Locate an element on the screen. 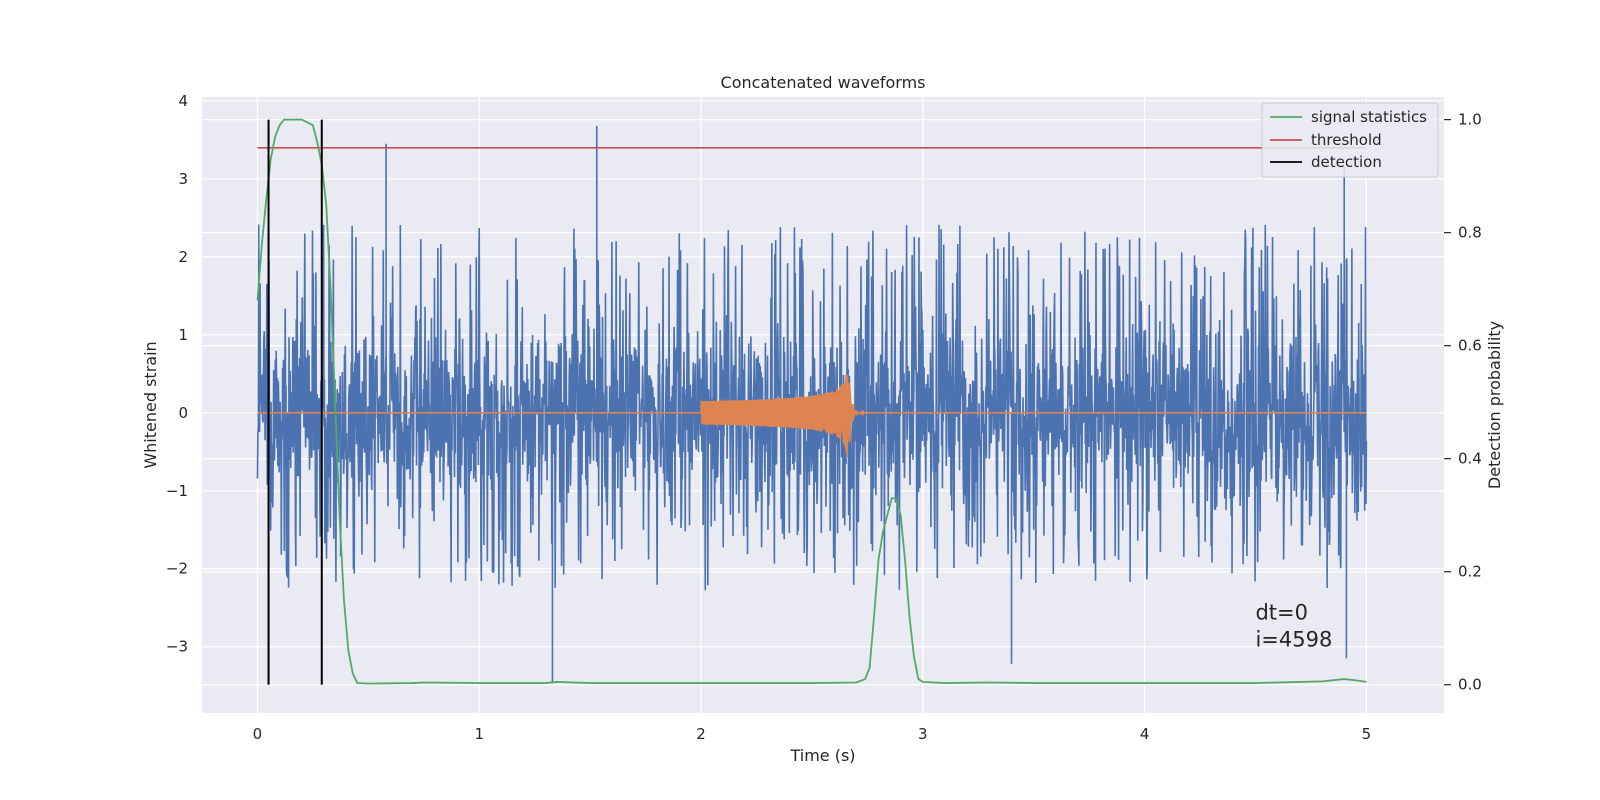  annotation-text: dt=0 is located at coordinates (1281, 612).